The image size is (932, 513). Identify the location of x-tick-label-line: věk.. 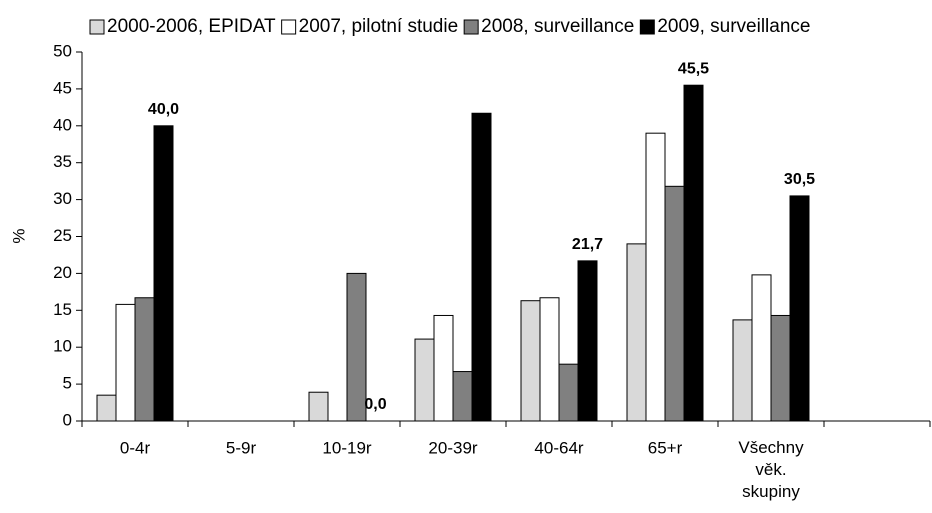
(770, 469).